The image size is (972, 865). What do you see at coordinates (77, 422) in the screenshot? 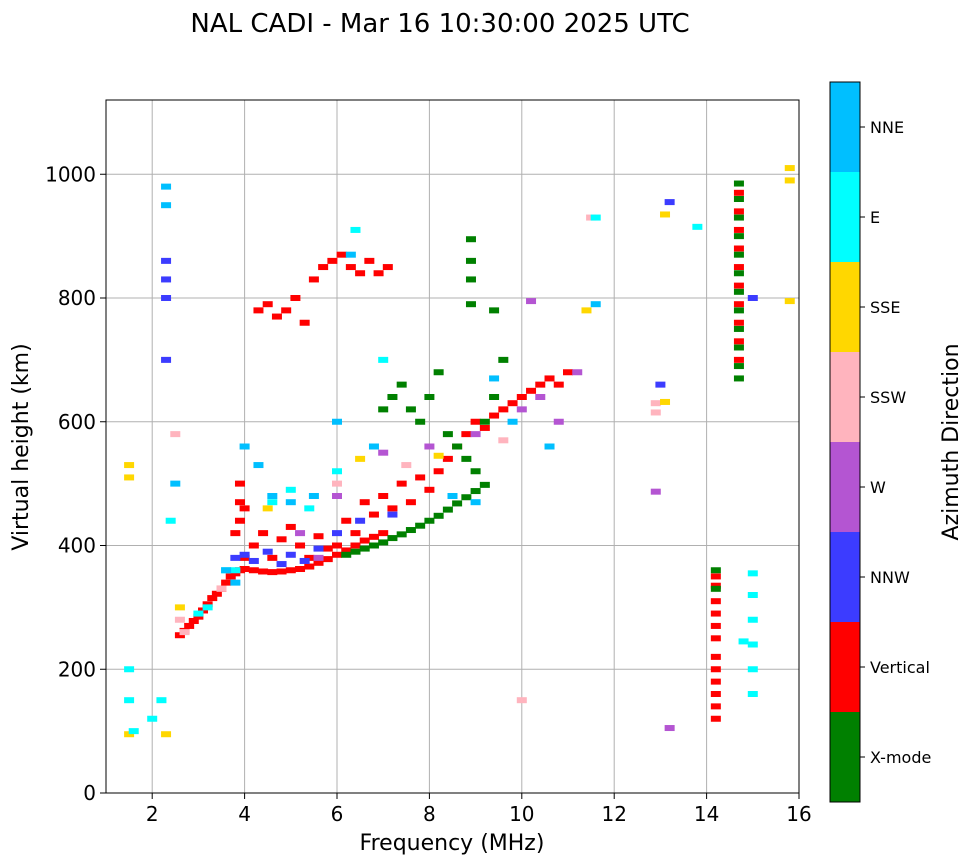
I see `y-tick-label: 600` at bounding box center [77, 422].